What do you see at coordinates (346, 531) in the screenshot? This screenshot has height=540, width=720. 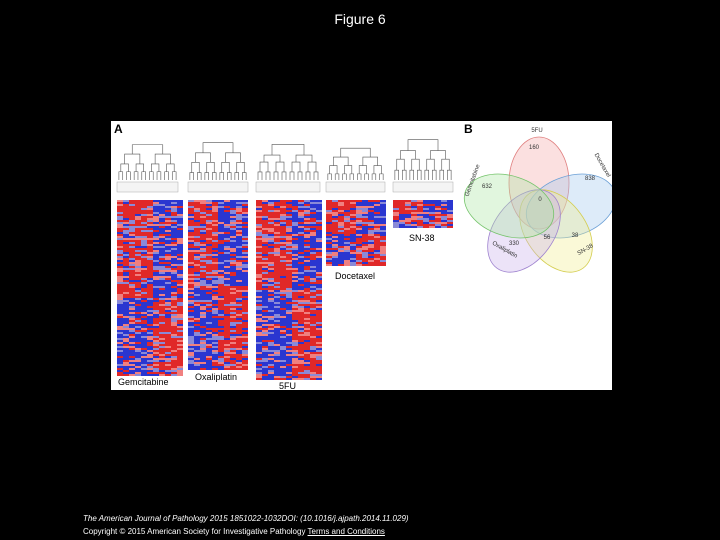 I see `terms-link: Terms and Conditions` at bounding box center [346, 531].